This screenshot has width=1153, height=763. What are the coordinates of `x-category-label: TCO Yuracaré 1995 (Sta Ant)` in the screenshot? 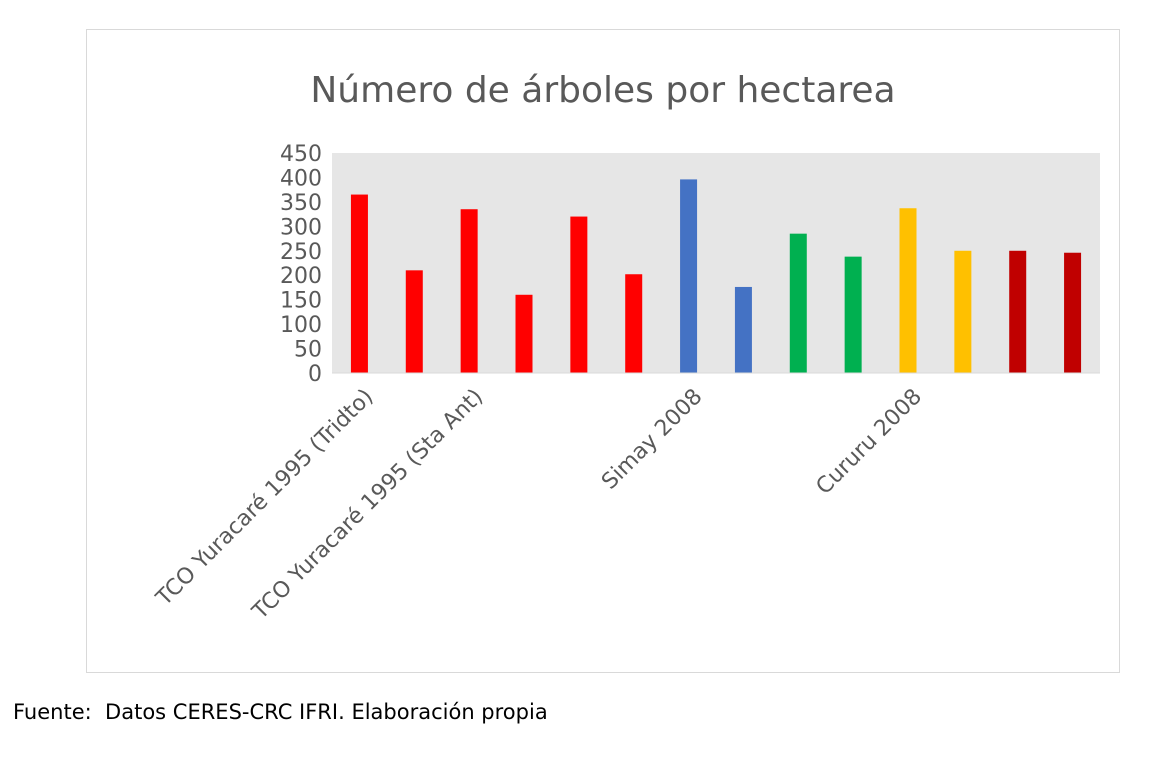 It's located at (367, 504).